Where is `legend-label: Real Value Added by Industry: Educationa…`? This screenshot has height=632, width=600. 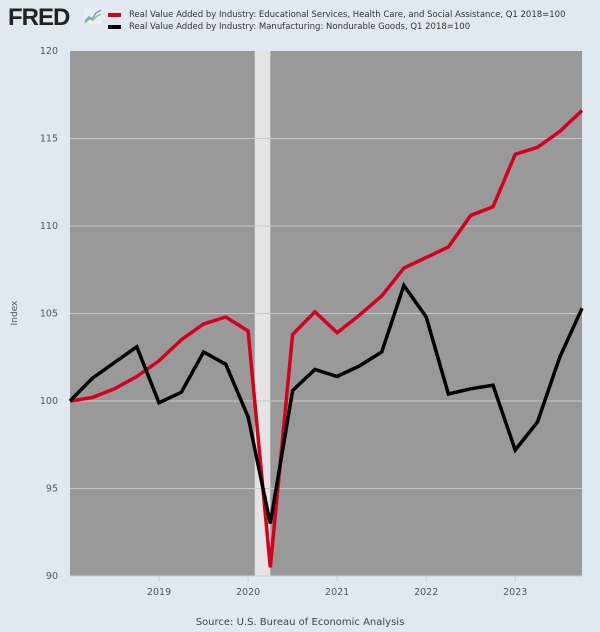
legend-label: Real Value Added by Industry: Educationa… is located at coordinates (347, 15).